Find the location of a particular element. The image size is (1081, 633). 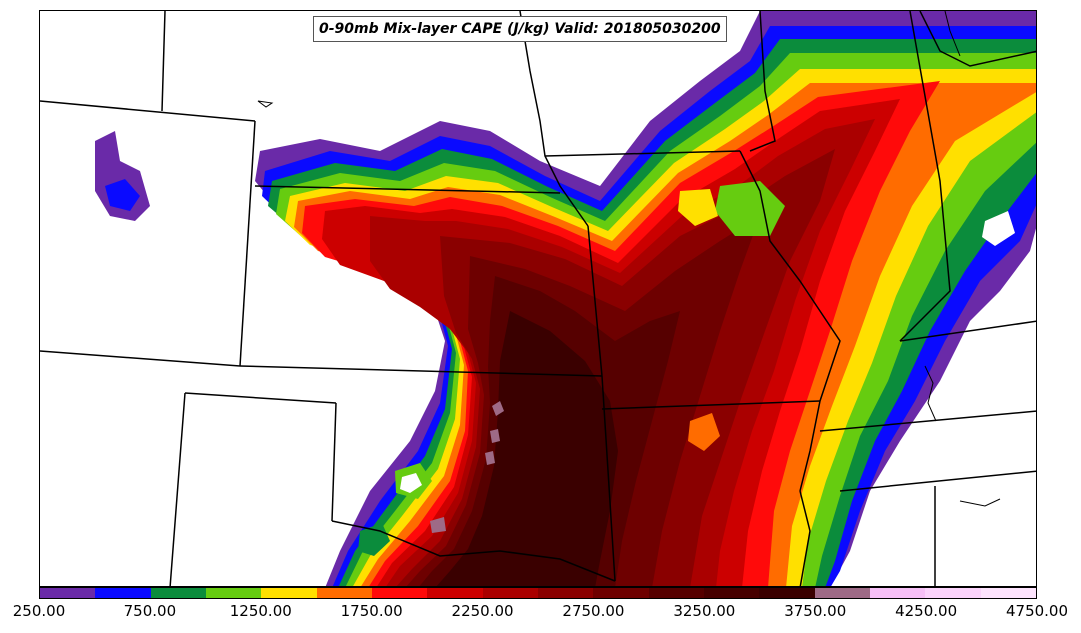

gulf-coast-east is located at coordinates (930, 393).